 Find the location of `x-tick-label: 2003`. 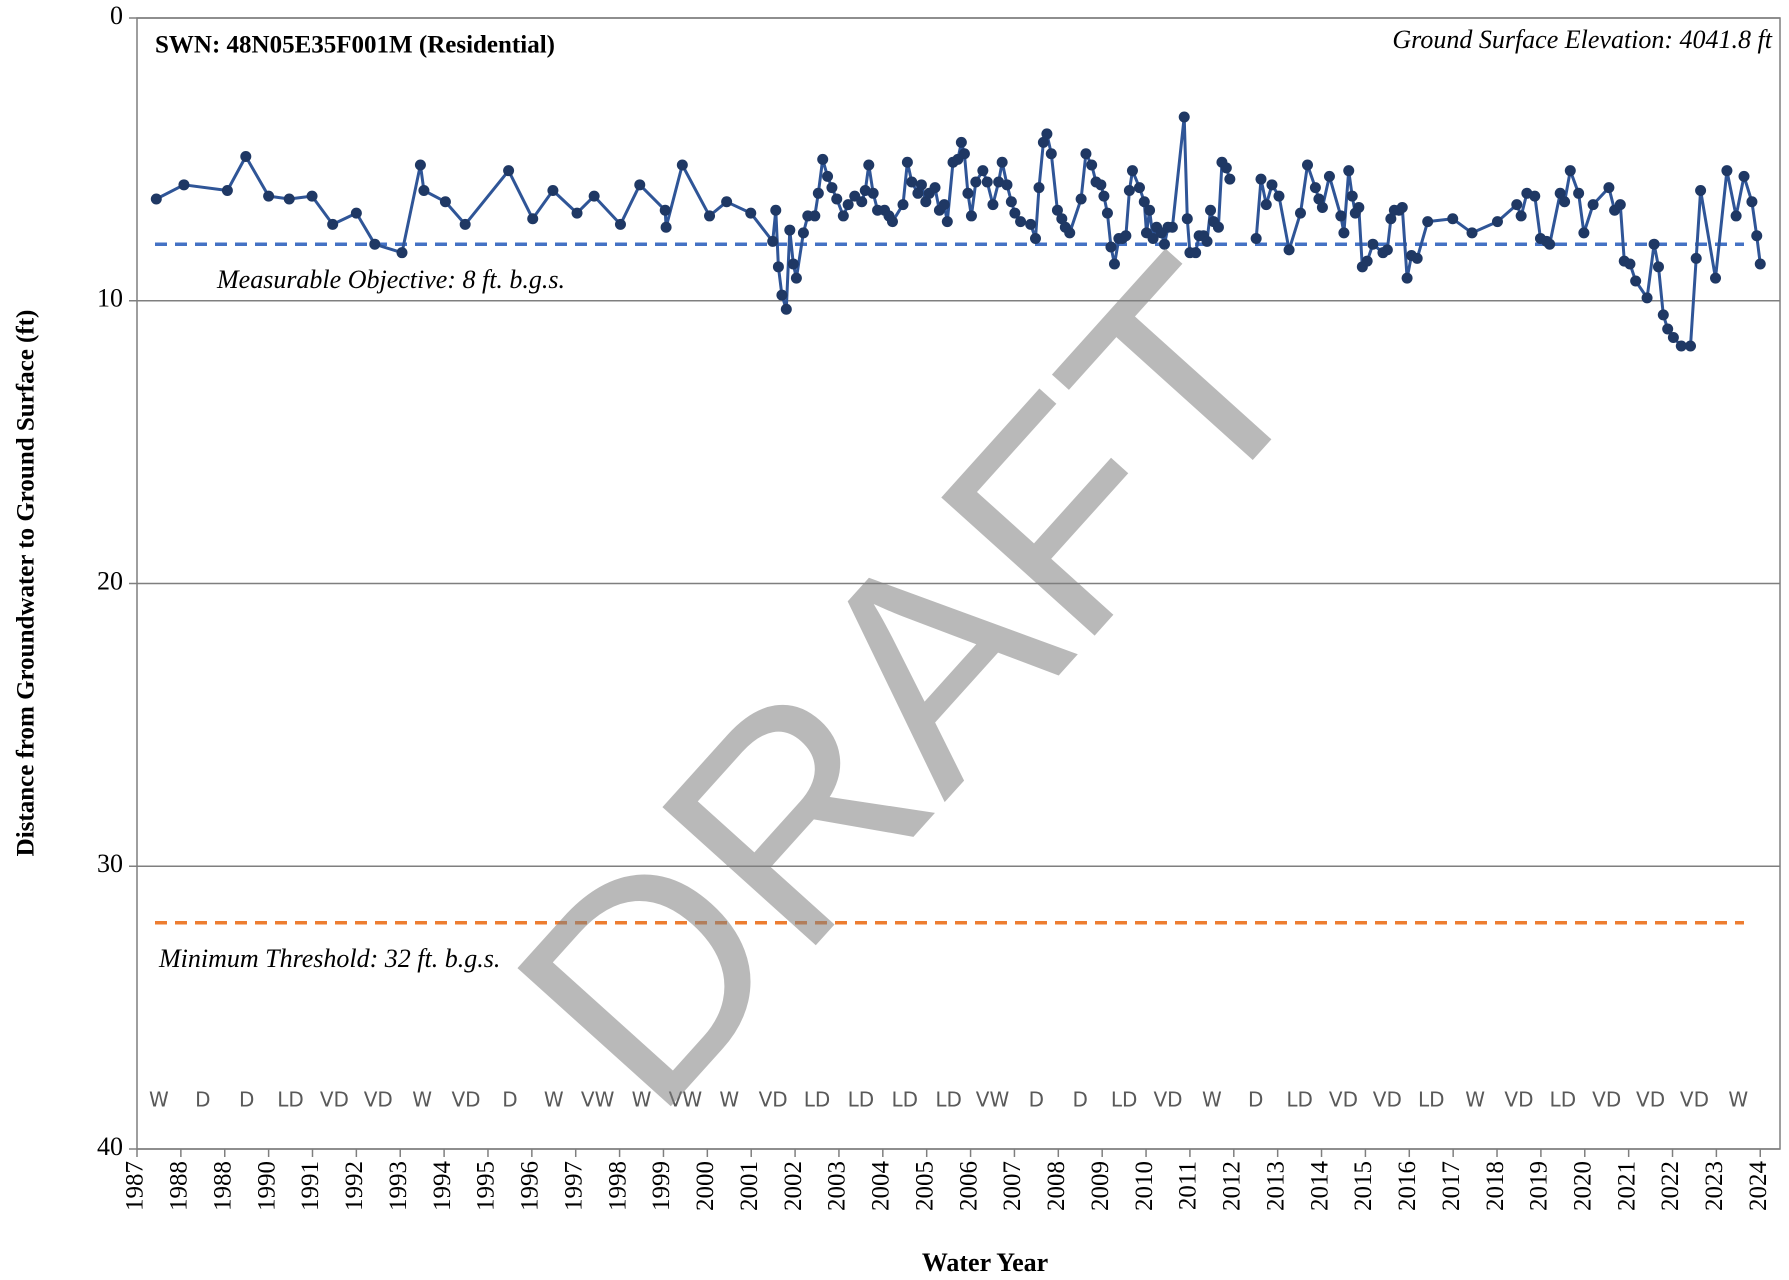

x-tick-label: 2003 is located at coordinates (837, 1186).